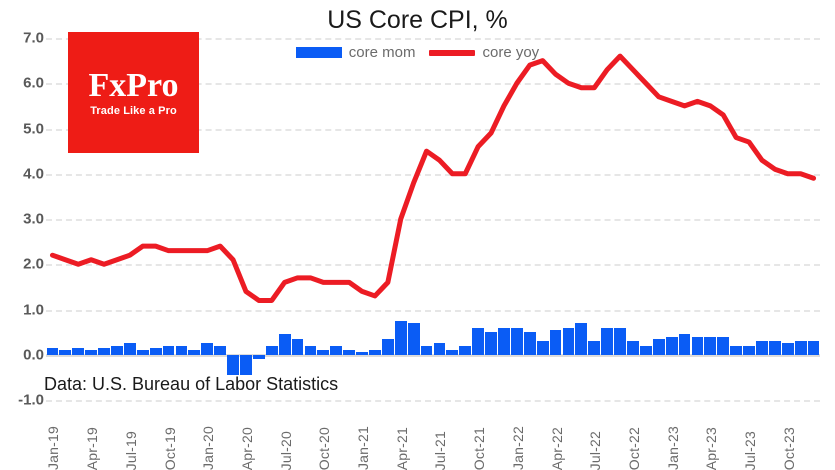  What do you see at coordinates (130, 450) in the screenshot?
I see `x-axis-tick-label: Jul-19` at bounding box center [130, 450].